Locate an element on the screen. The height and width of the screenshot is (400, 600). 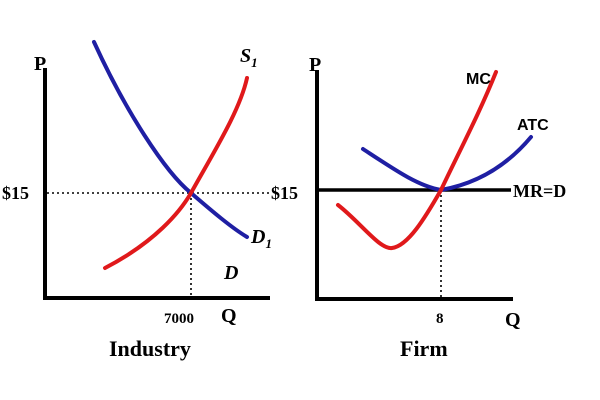
firm-price-label: $15 is located at coordinates (284, 193).